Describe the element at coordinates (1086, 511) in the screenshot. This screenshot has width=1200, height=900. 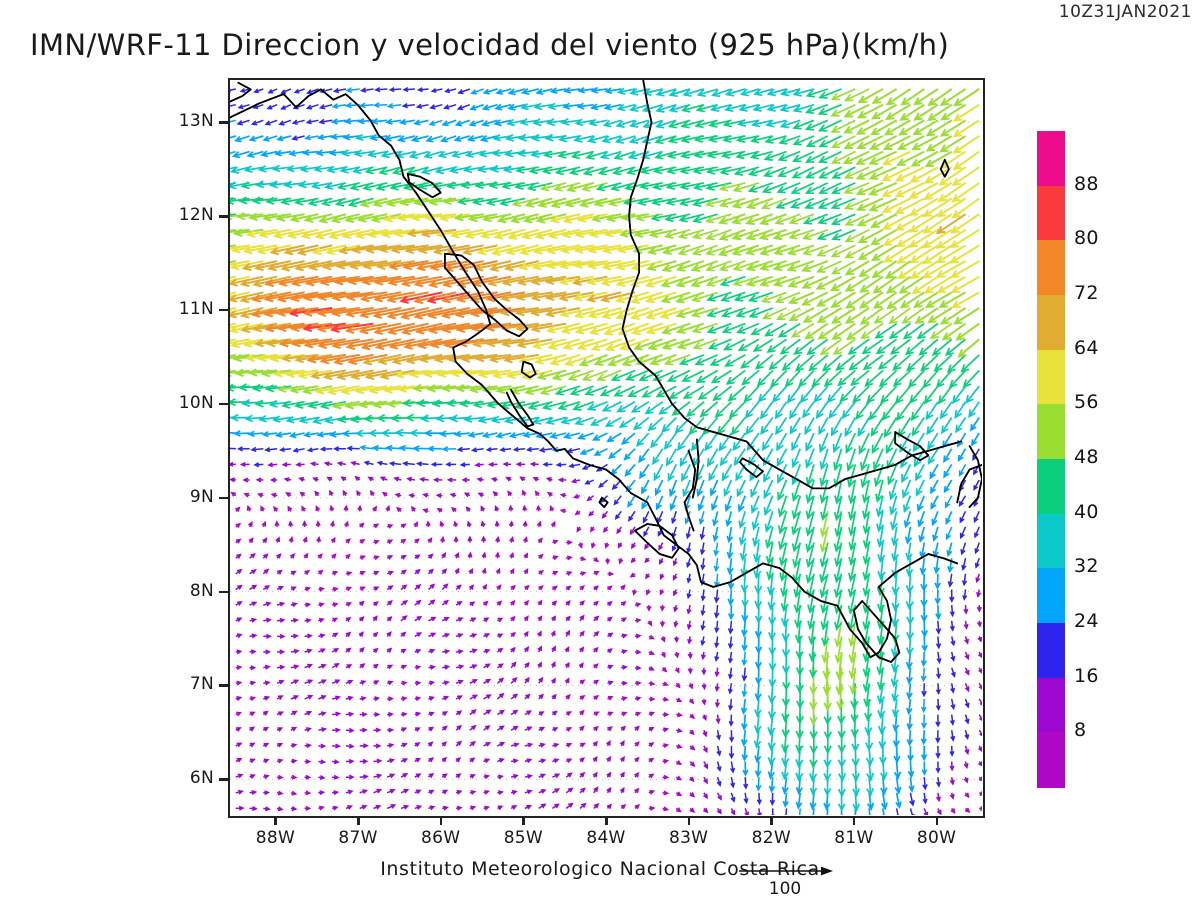
I see `colorbar-tick-label: 40` at that location.